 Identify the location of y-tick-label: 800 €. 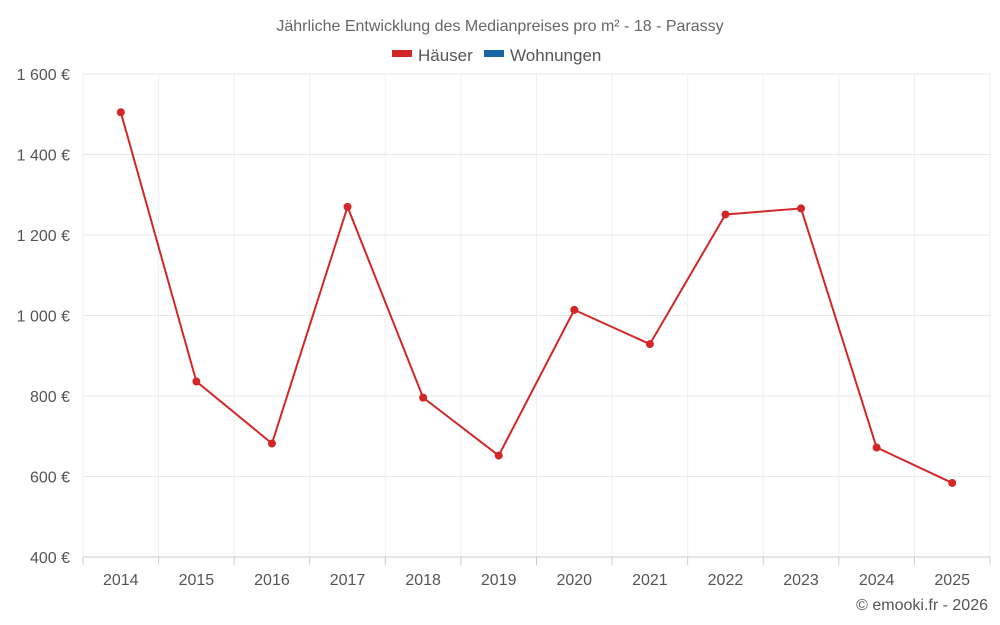
(50, 397).